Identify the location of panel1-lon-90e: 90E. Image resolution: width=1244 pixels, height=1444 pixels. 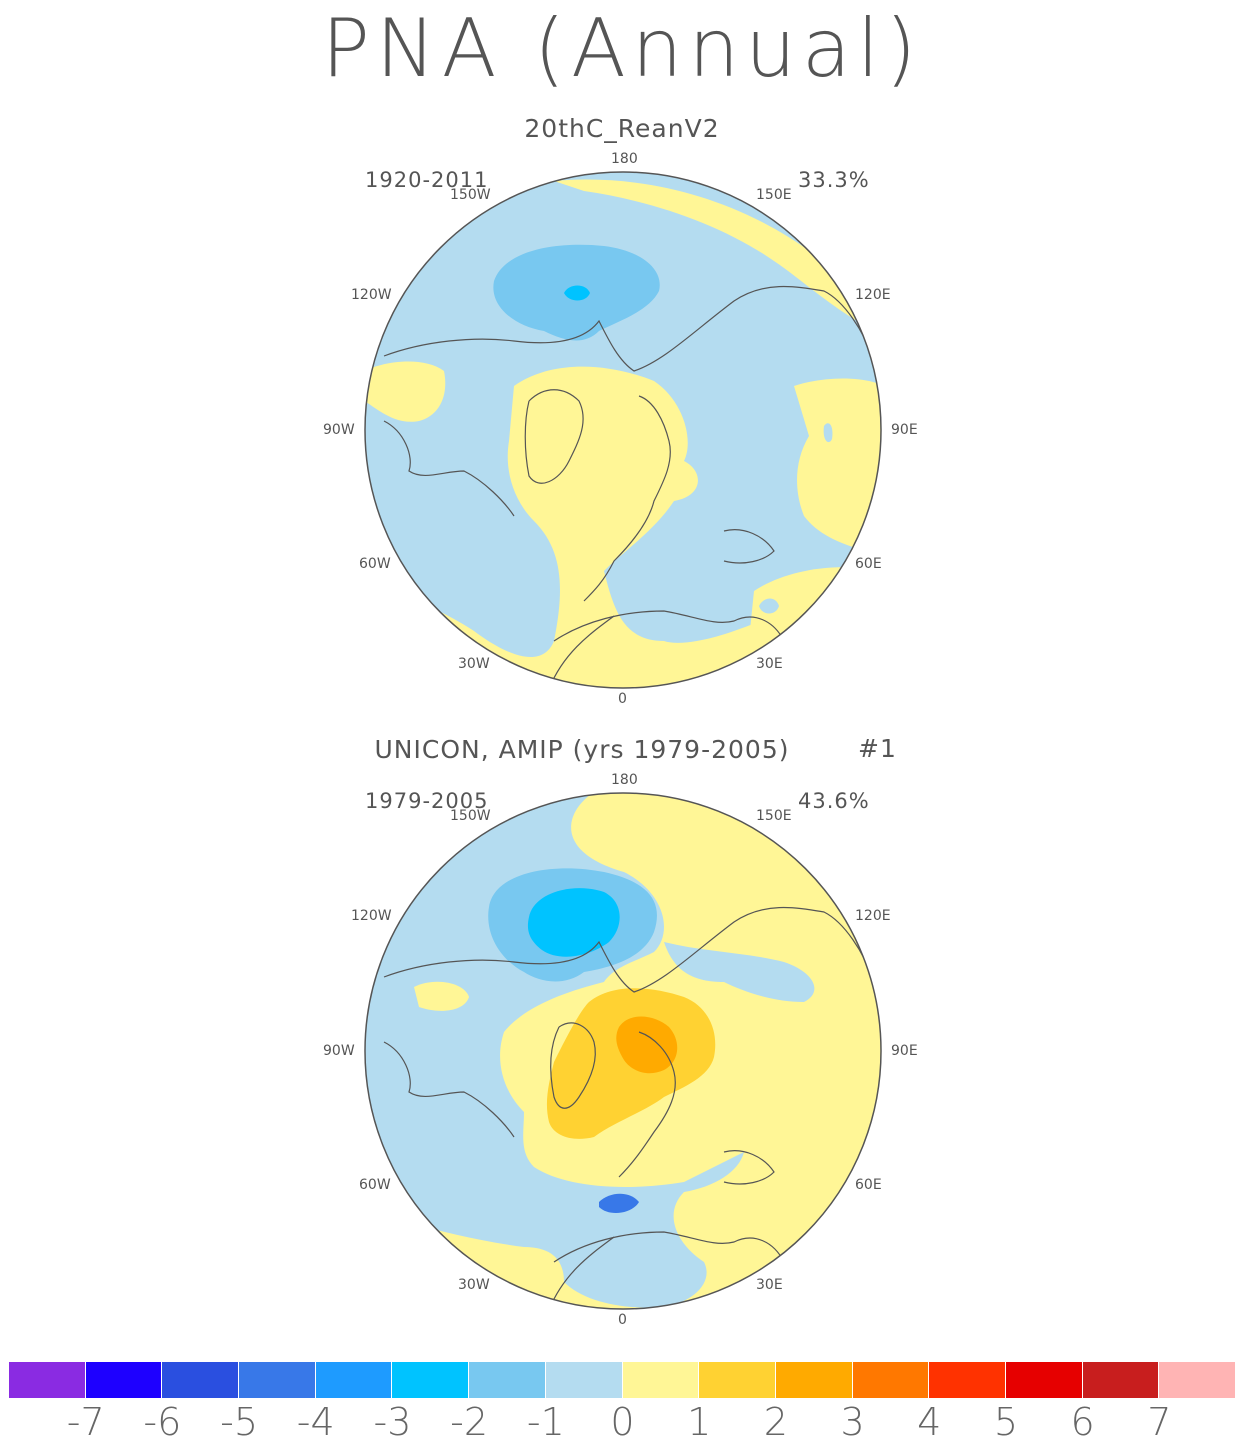
(904, 430).